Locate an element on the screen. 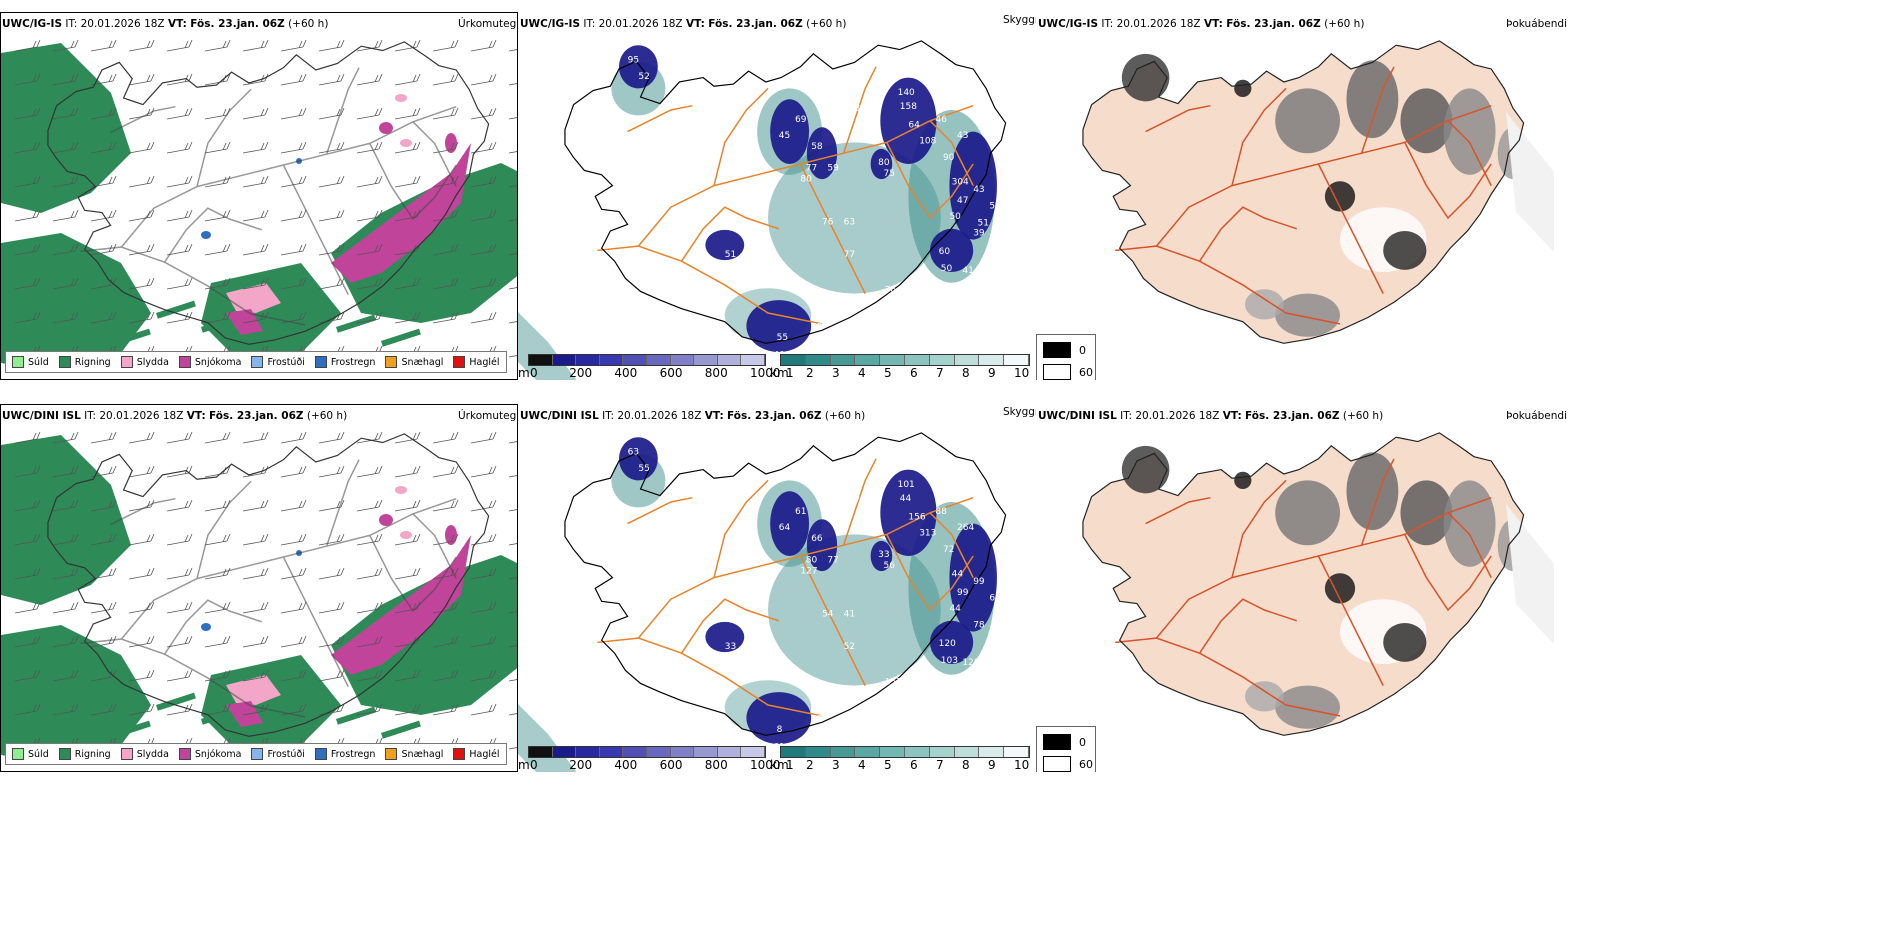  cloud-base-label: 156 is located at coordinates (916, 517).